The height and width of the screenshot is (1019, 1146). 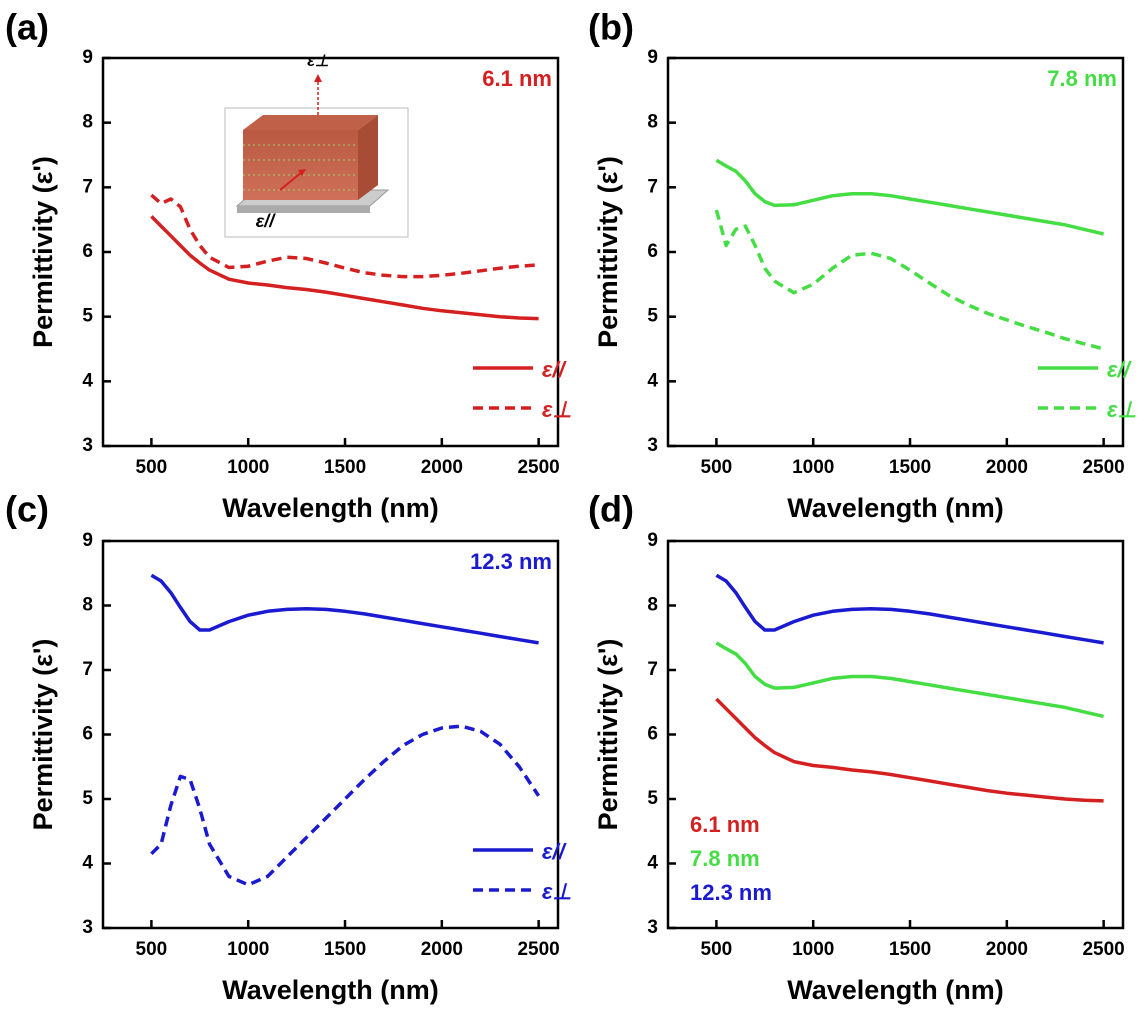 I want to click on inset: ε⊥ ε//, so click(x=316, y=145).